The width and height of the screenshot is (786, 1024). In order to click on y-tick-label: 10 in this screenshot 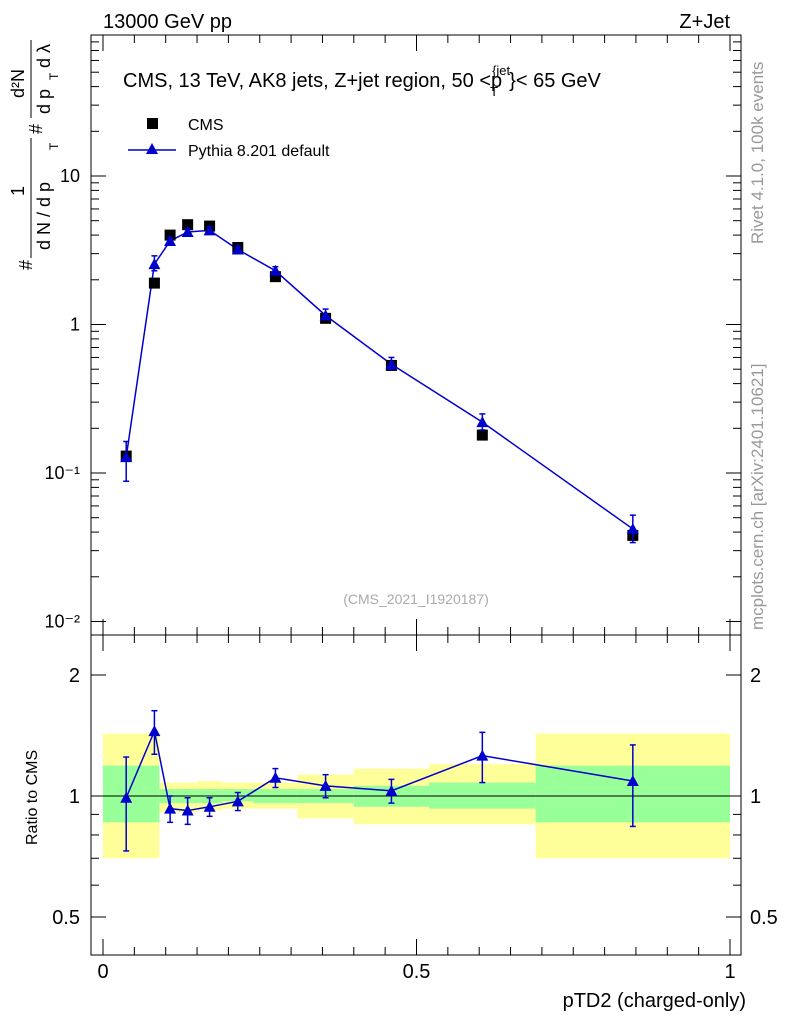, I will do `click(70, 176)`.